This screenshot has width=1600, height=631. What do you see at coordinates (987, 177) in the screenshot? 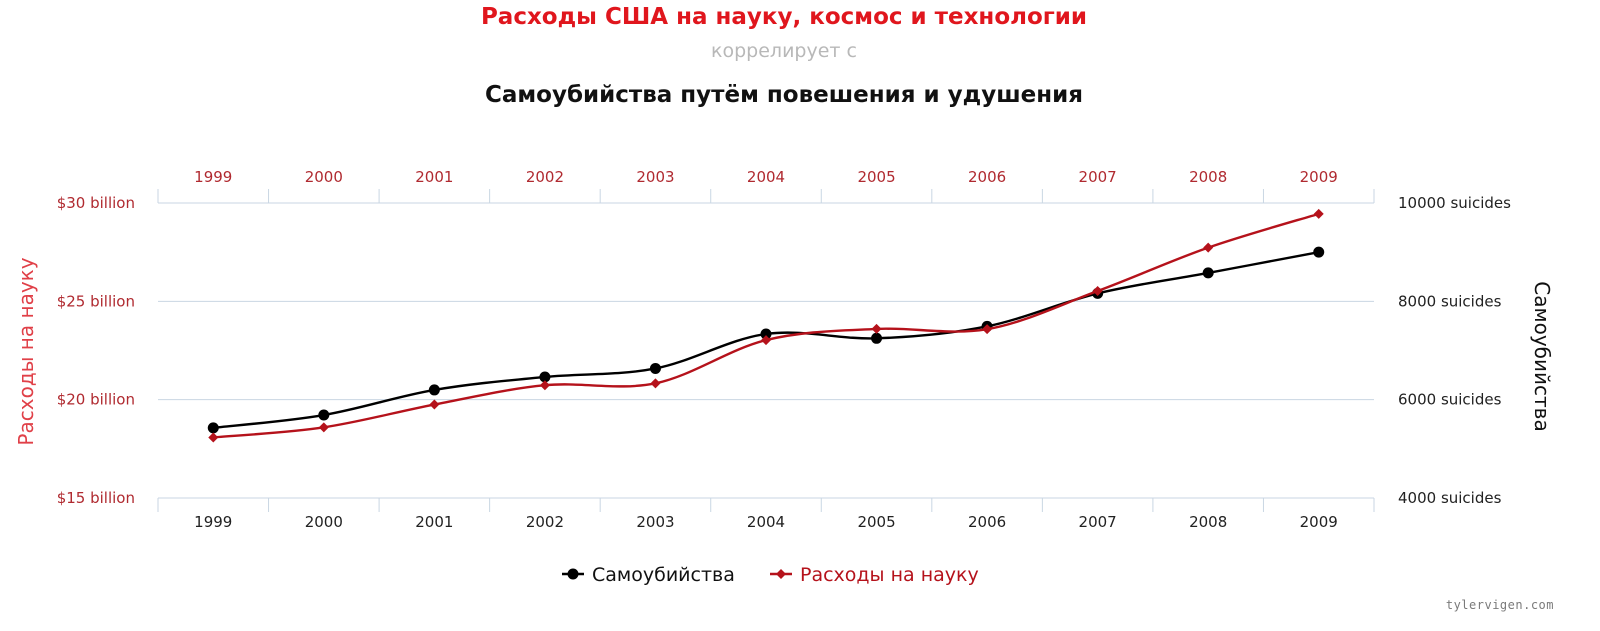
I see `x-tick-label-top: 2006` at bounding box center [987, 177].